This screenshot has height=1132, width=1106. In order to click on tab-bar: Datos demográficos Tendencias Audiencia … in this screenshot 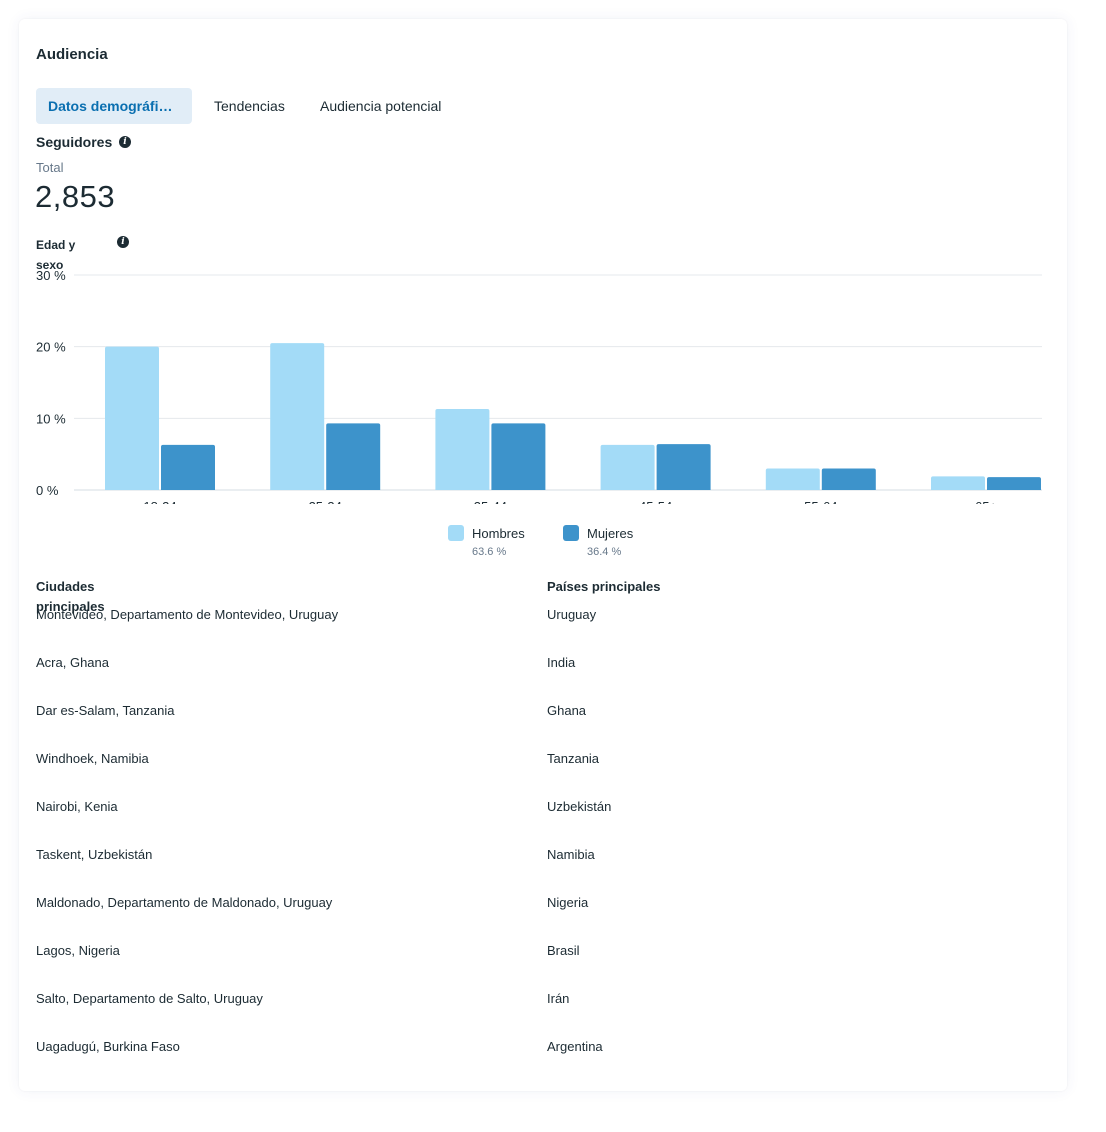, I will do `click(336, 106)`.